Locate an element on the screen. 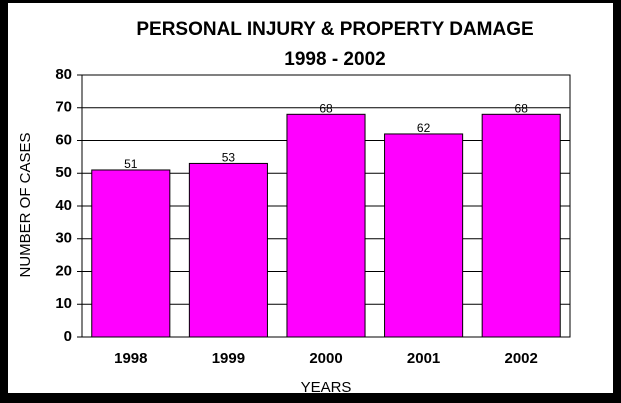  y-tick-label: 70 is located at coordinates (63, 107).